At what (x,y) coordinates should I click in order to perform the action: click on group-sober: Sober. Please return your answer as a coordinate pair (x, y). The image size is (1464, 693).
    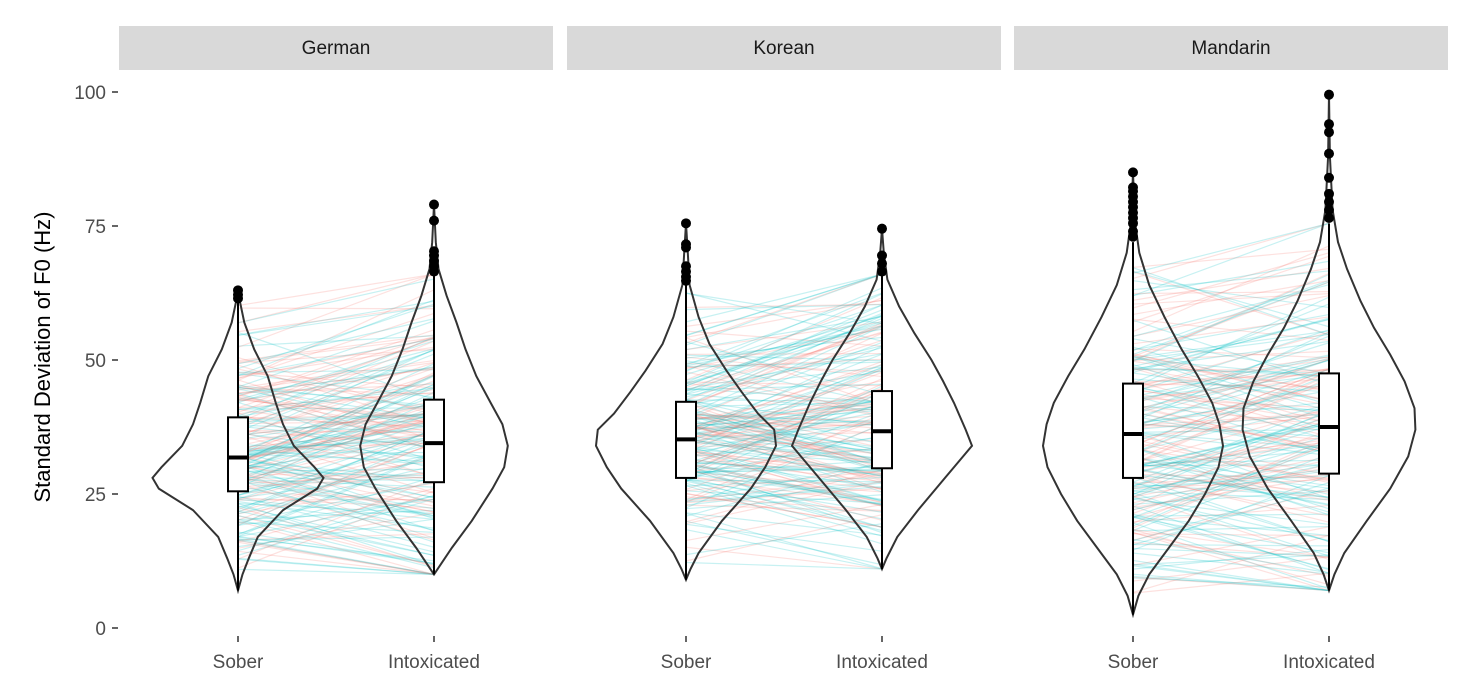
    Looking at the image, I should click on (686, 445).